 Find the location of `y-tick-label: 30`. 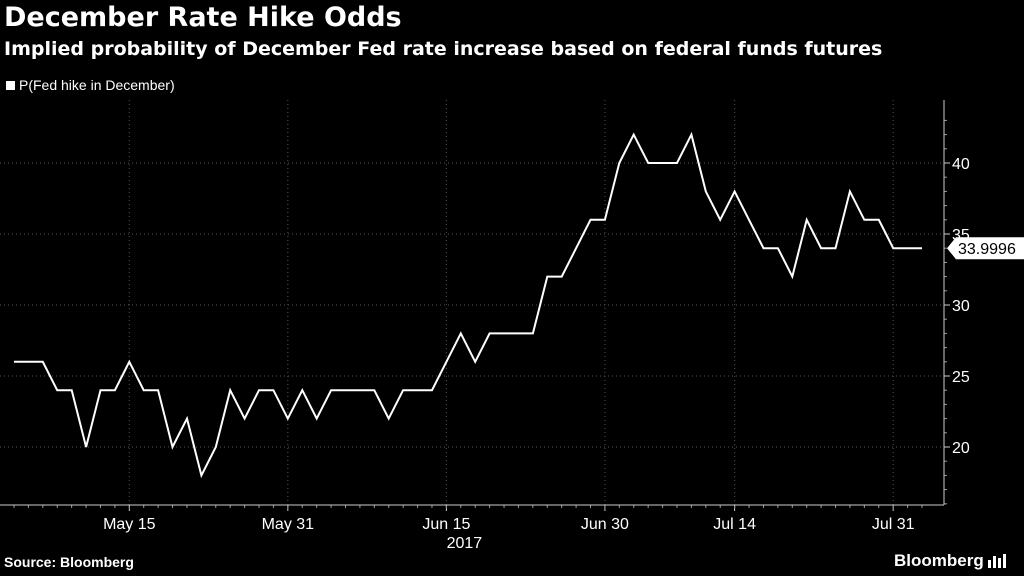

y-tick-label: 30 is located at coordinates (961, 306).